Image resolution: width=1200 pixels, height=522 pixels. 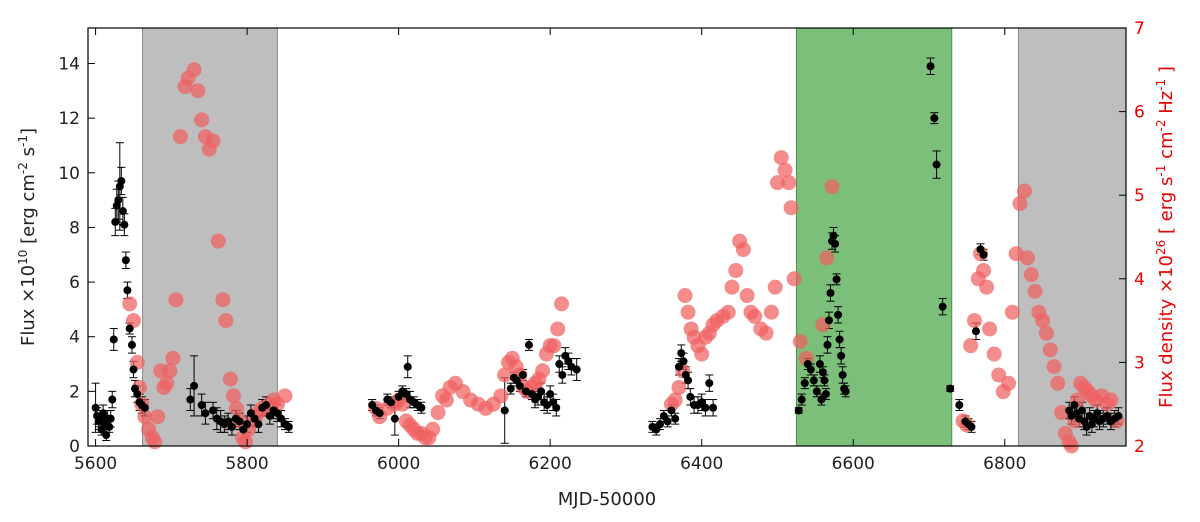 I want to click on y-right-tick-label: 6, so click(x=1139, y=113).